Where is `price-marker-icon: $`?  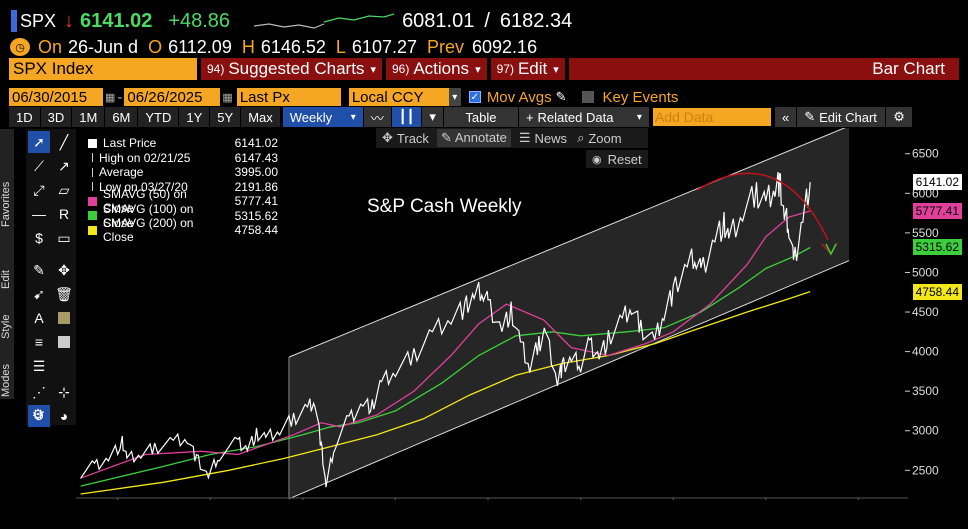 price-marker-icon: $ is located at coordinates (39, 238).